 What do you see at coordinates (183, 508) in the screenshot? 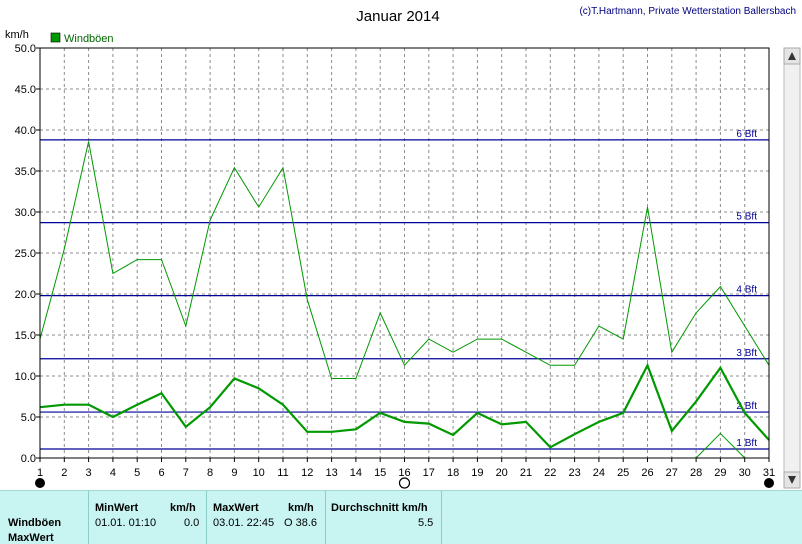
I see `min-unit-header: km/h` at bounding box center [183, 508].